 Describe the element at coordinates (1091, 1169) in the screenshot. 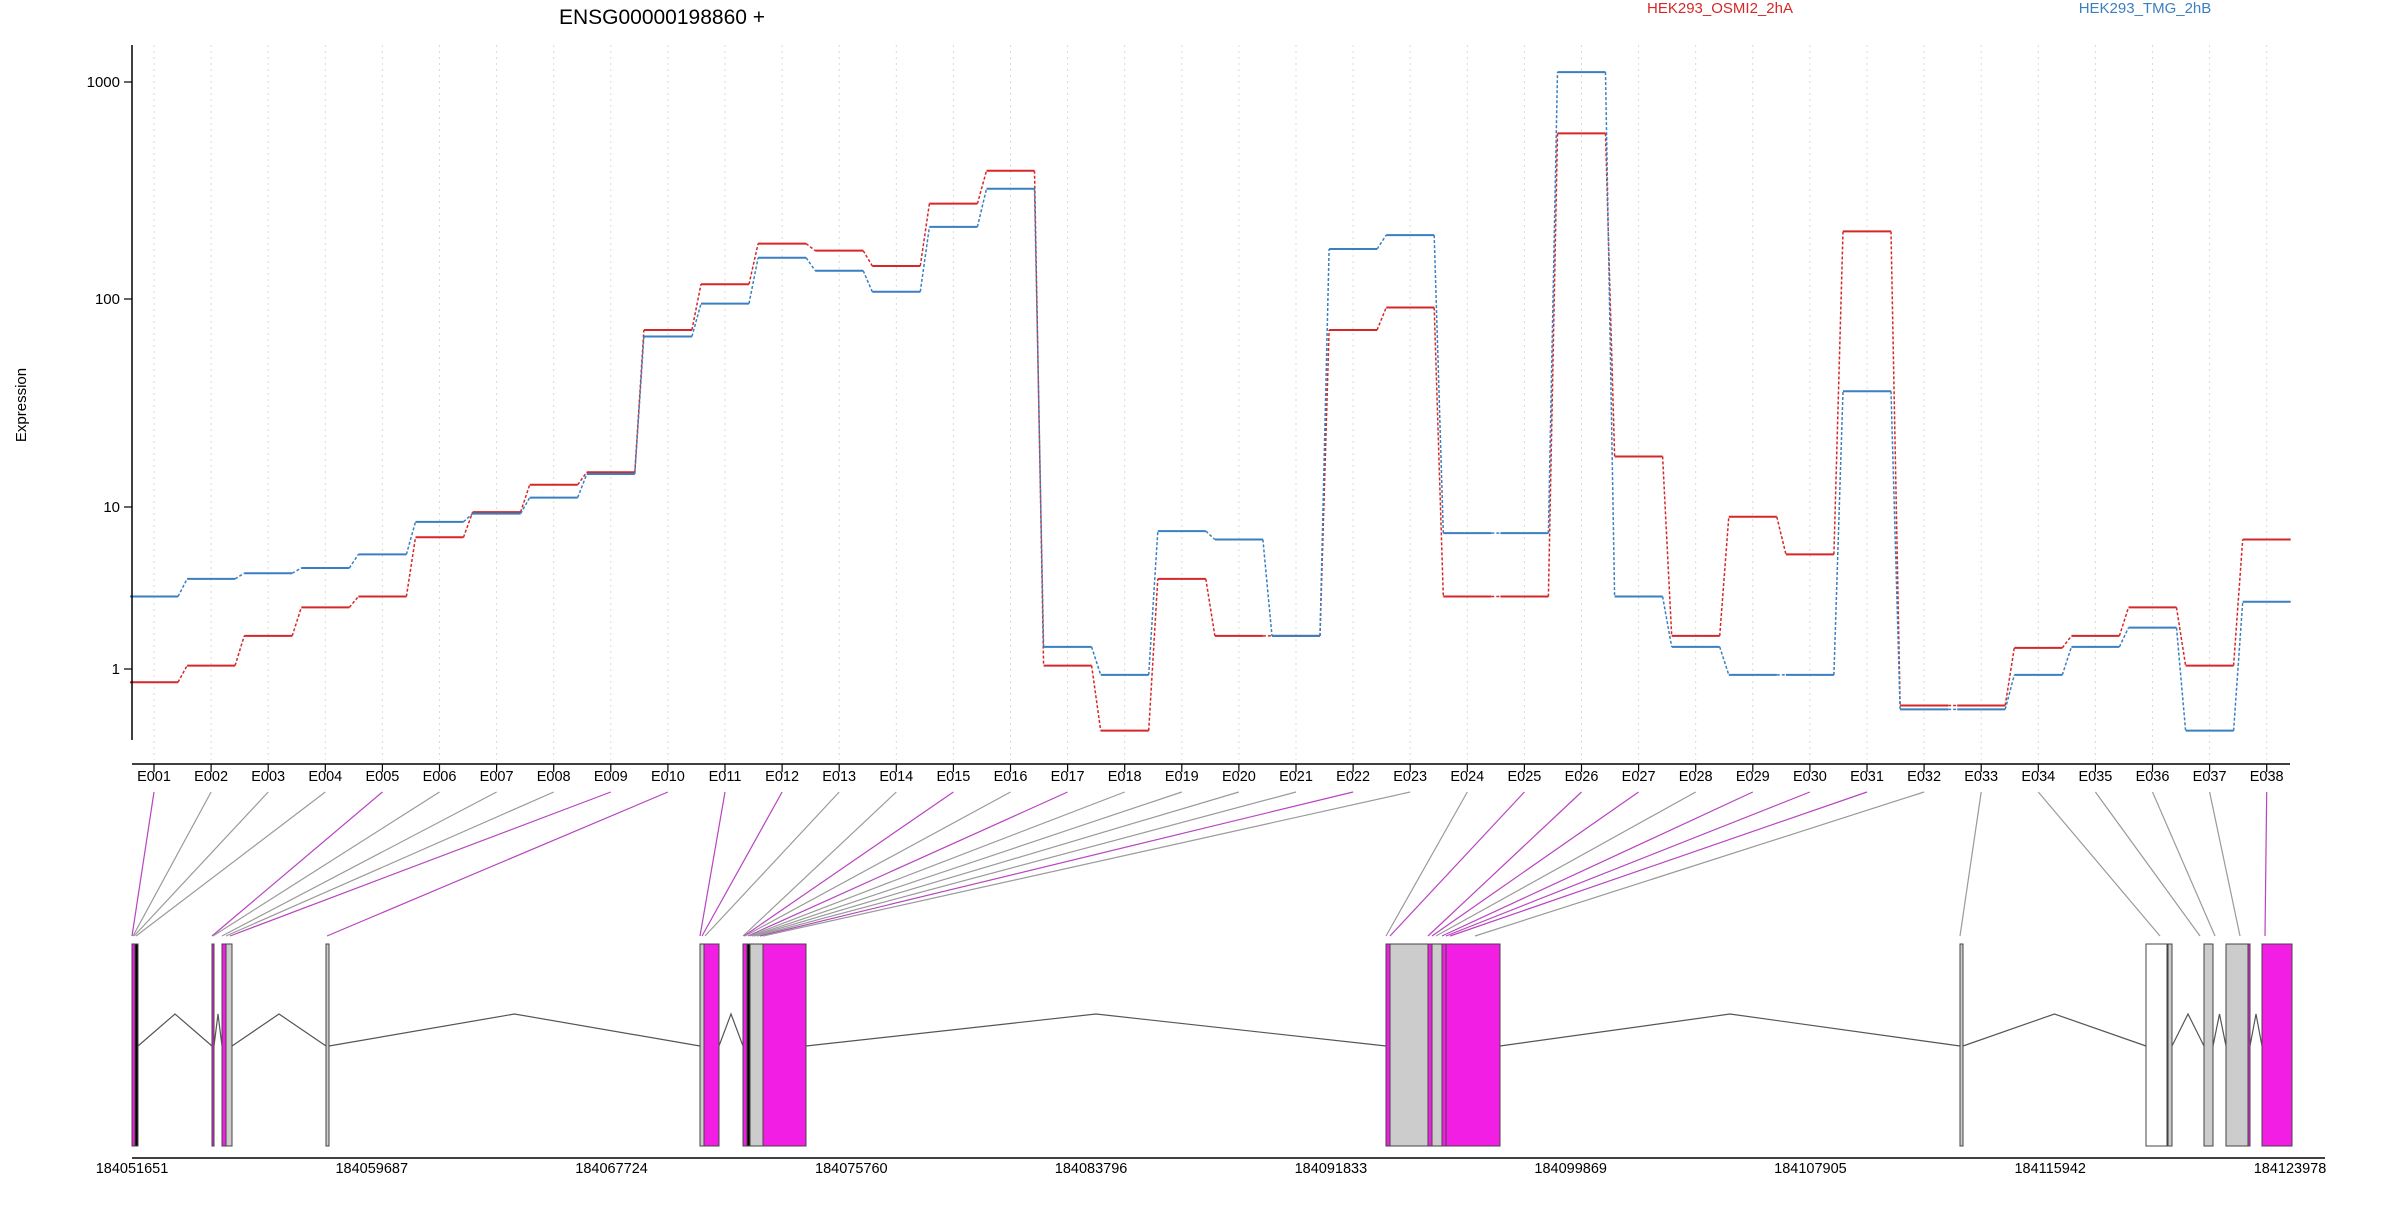

I see `genomic-tick-label: 184083796` at that location.